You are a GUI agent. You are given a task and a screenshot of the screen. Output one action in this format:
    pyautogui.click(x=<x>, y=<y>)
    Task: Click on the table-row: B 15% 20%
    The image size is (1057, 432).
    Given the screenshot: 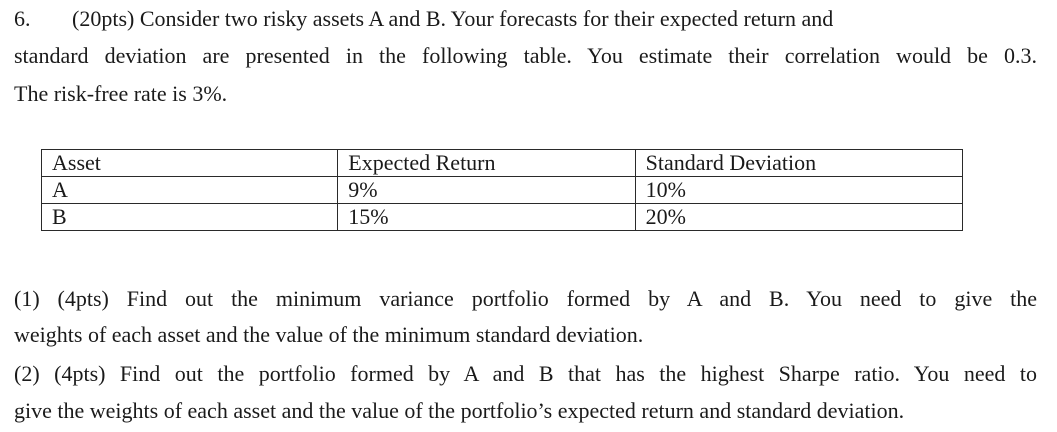 What is the action you would take?
    pyautogui.click(x=502, y=217)
    